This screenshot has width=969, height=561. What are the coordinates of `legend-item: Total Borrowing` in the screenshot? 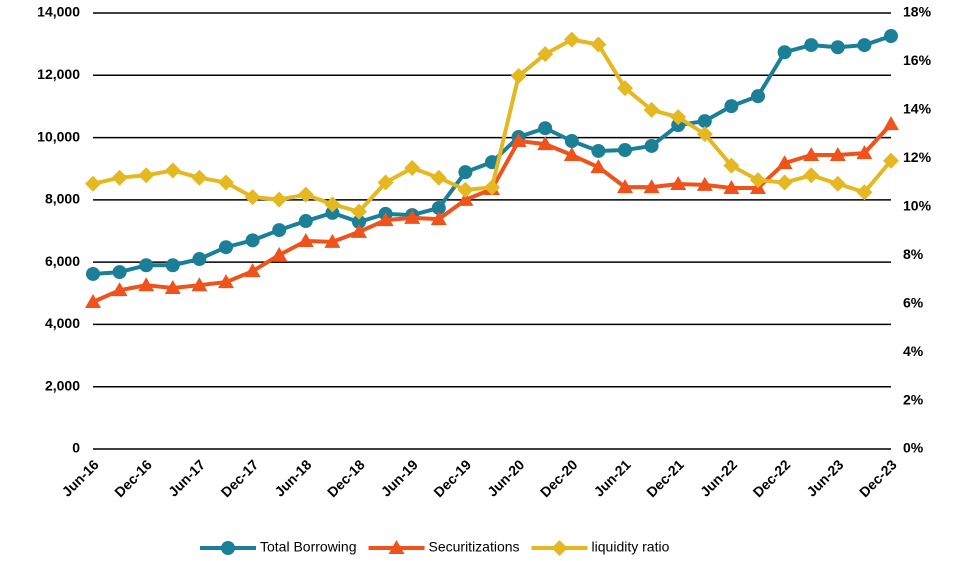 It's located at (278, 547).